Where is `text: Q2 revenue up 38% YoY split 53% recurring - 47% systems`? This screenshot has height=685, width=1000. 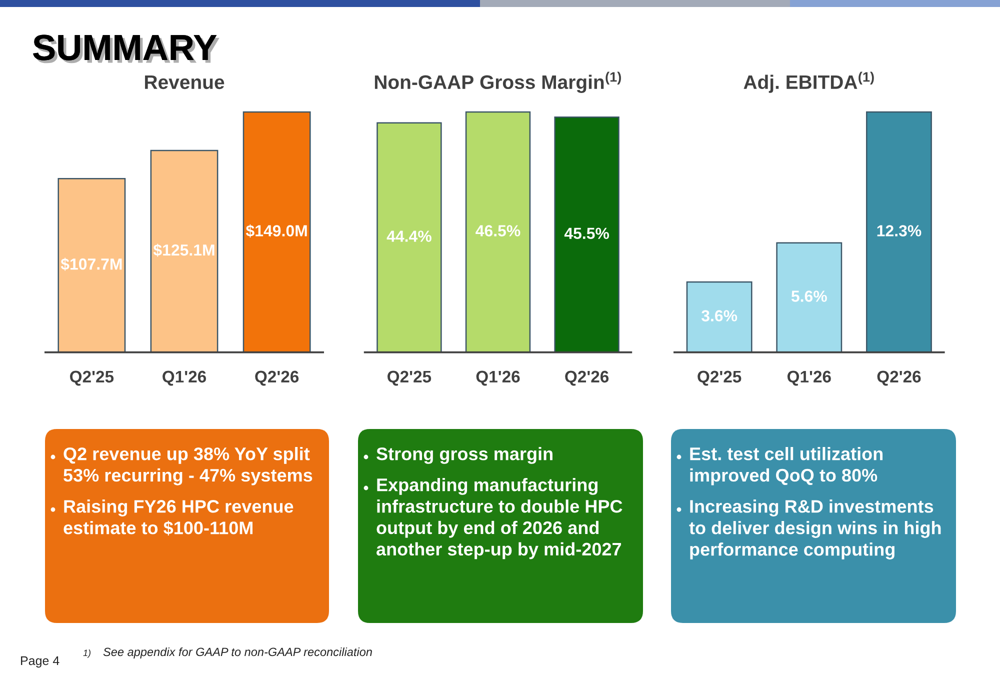
text: Q2 revenue up 38% YoY split 53% recurring - 47% systems is located at coordinates (188, 466).